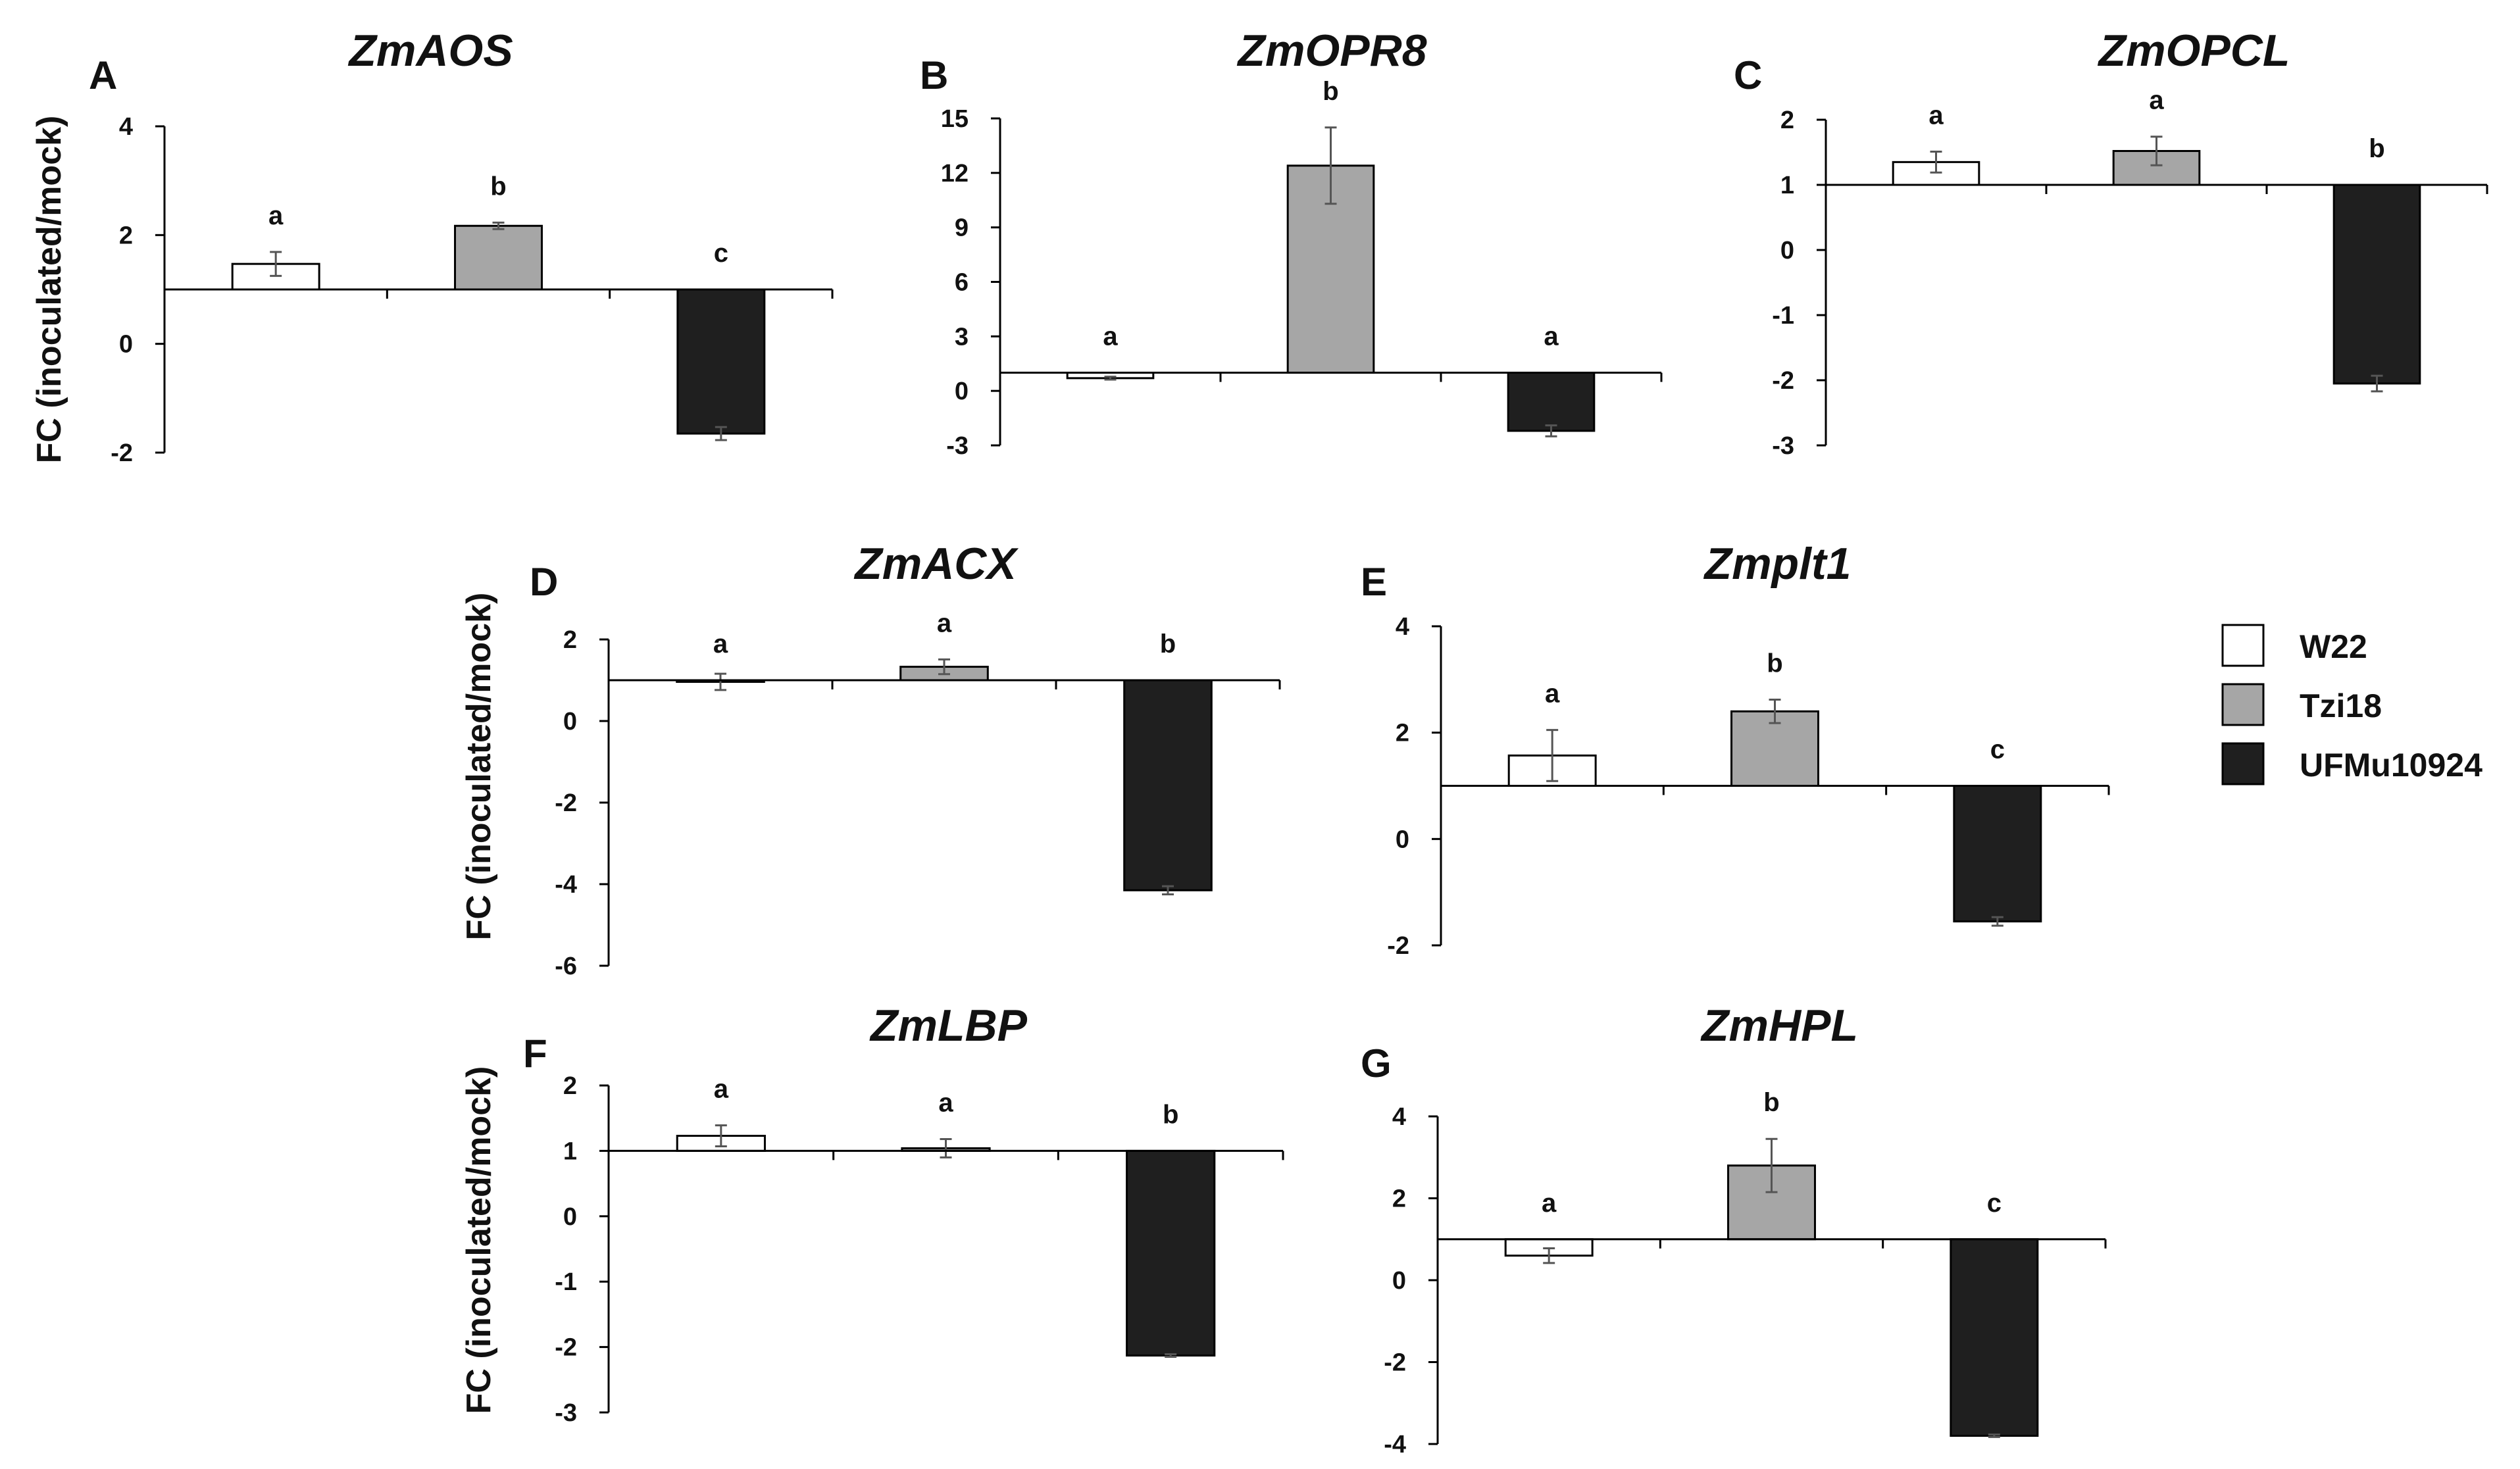  What do you see at coordinates (2333, 646) in the screenshot?
I see `legend-label-w22: W22` at bounding box center [2333, 646].